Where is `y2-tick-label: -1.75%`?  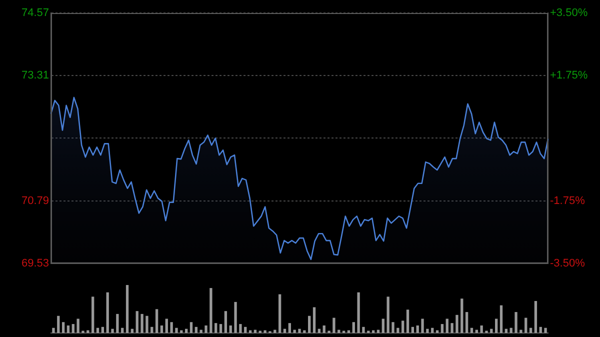
y2-tick-label: -1.75% is located at coordinates (568, 200).